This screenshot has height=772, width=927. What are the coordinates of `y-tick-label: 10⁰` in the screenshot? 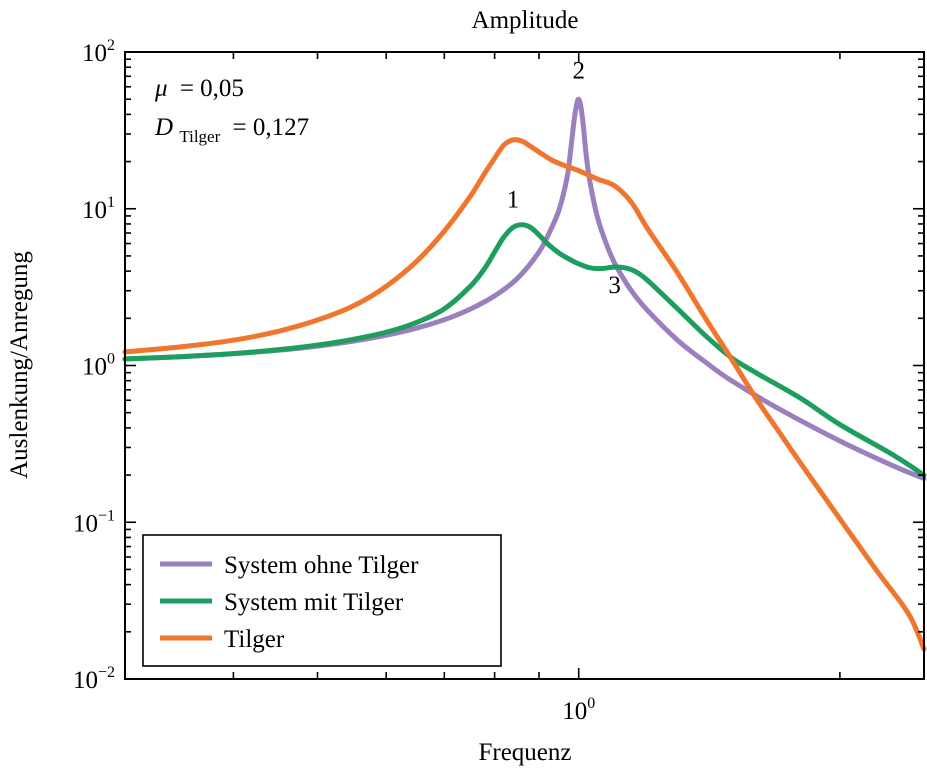 It's located at (98, 366).